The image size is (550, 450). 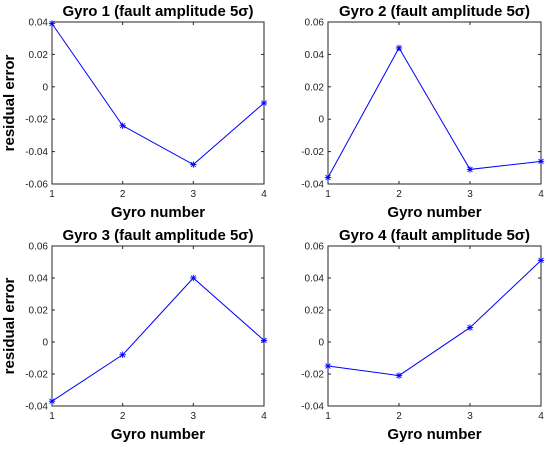 I want to click on y-tick-label: -0.06, so click(x=36, y=185).